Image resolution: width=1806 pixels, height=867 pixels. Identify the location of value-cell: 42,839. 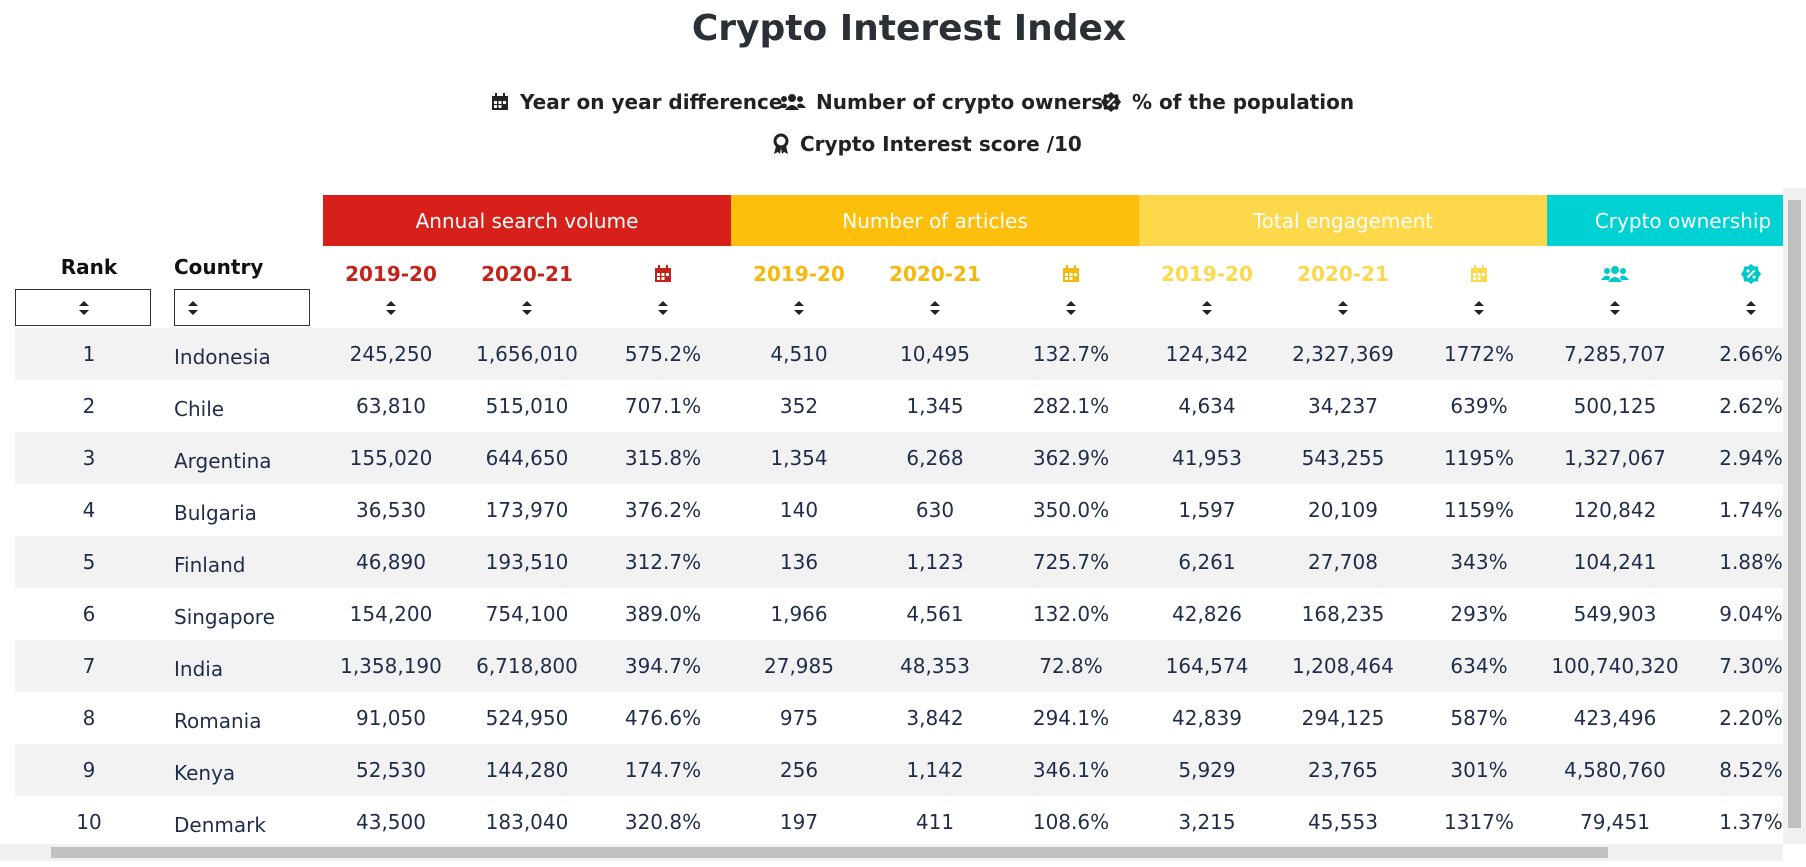
(1207, 718).